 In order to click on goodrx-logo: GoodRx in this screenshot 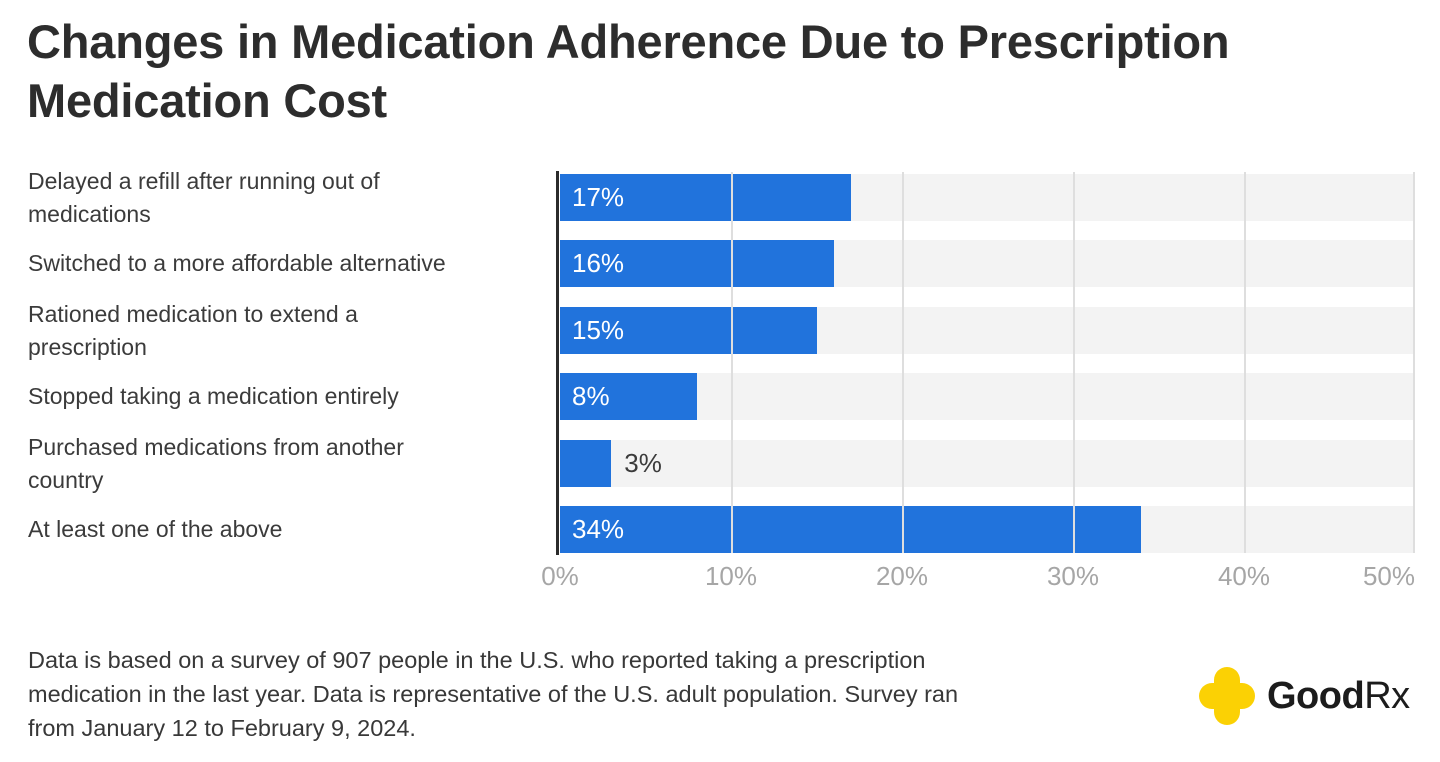, I will do `click(1304, 696)`.